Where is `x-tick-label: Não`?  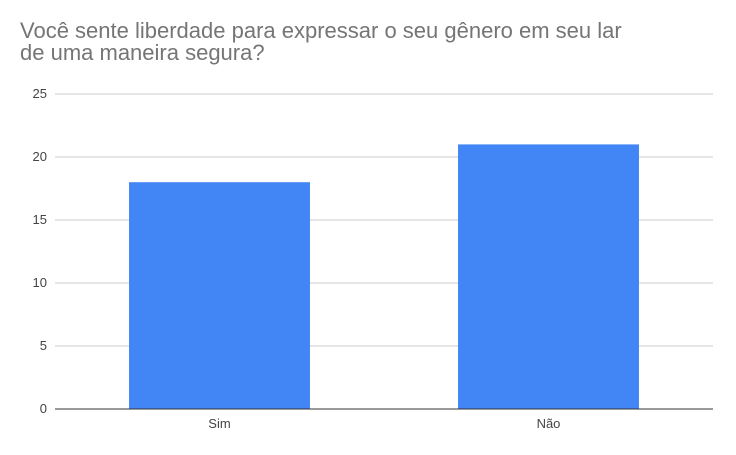 x-tick-label: Não is located at coordinates (549, 423).